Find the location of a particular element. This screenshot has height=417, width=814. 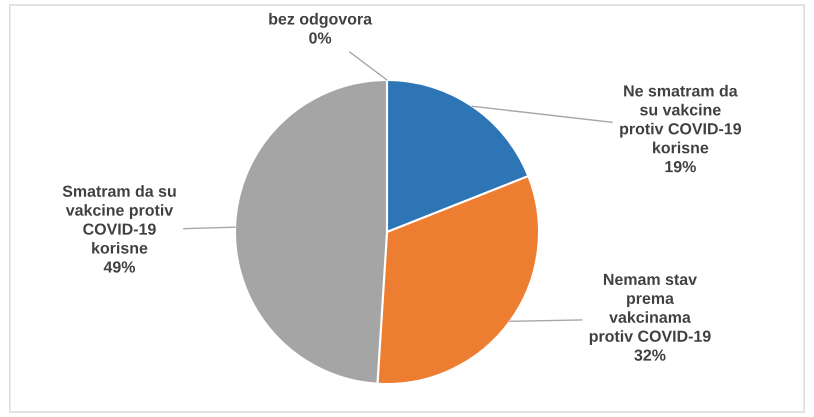

text: 0% is located at coordinates (320, 38).